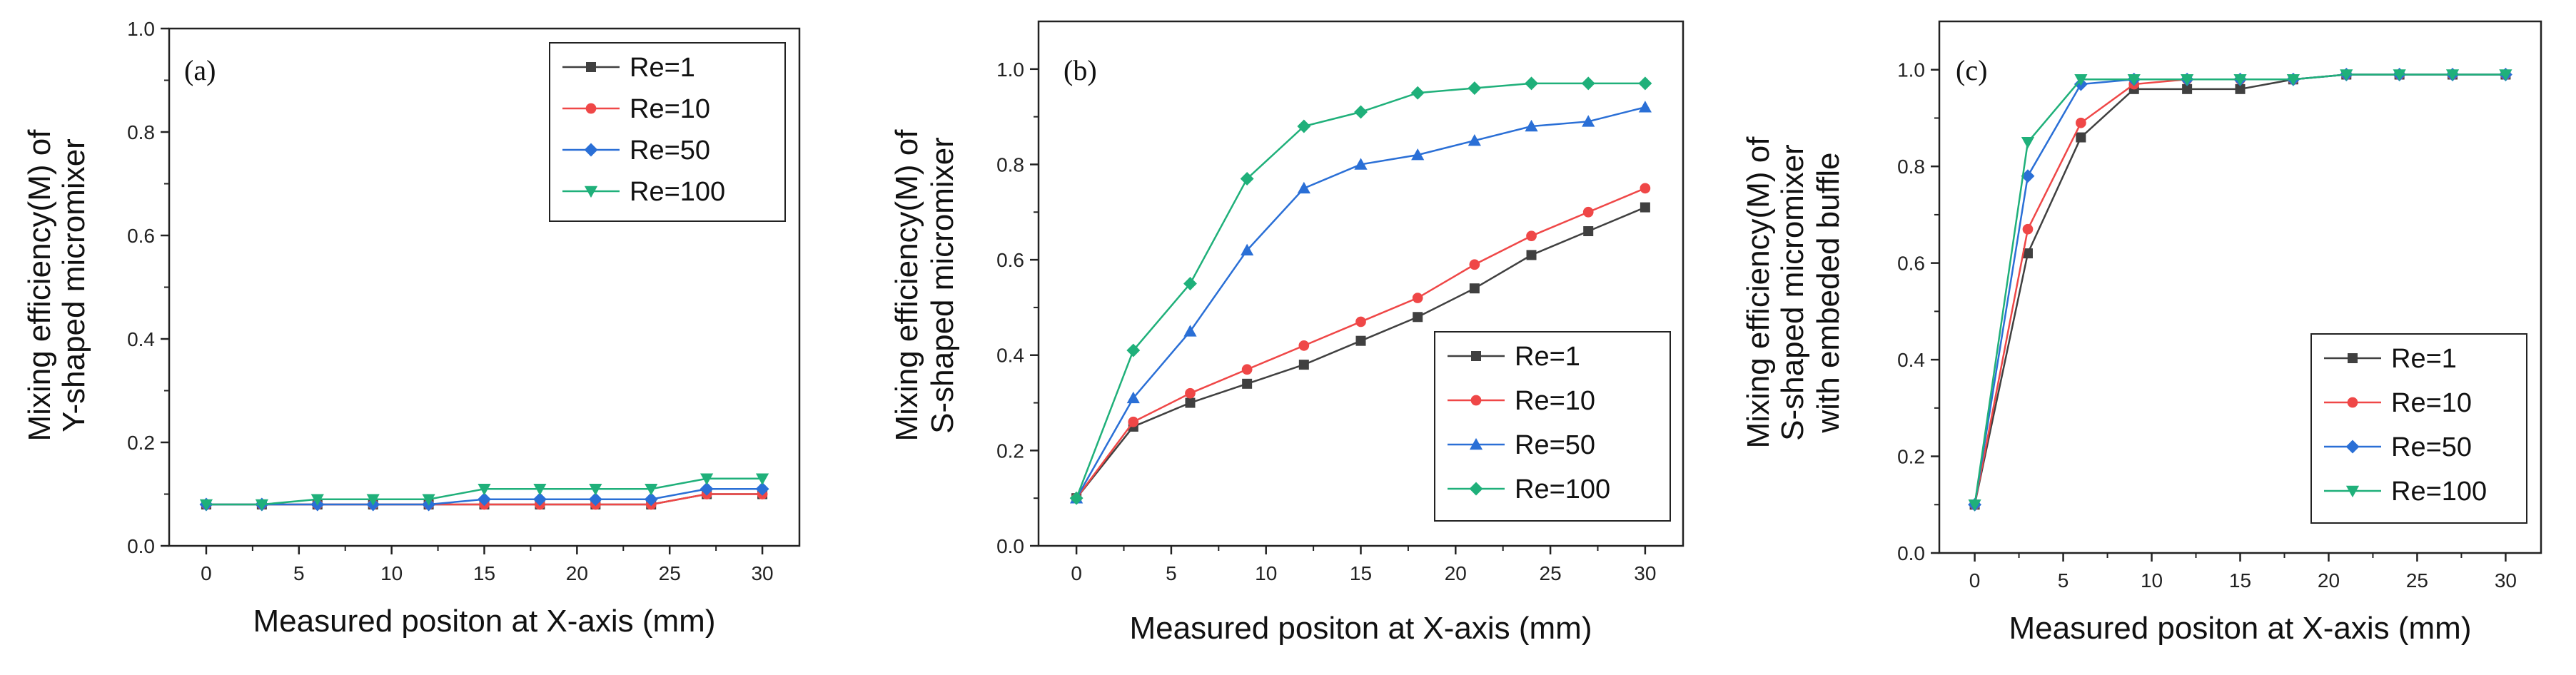 The width and height of the screenshot is (2576, 675). Describe the element at coordinates (484, 621) in the screenshot. I see `x-axis-title: Measured positon at X-axis (mm)` at that location.